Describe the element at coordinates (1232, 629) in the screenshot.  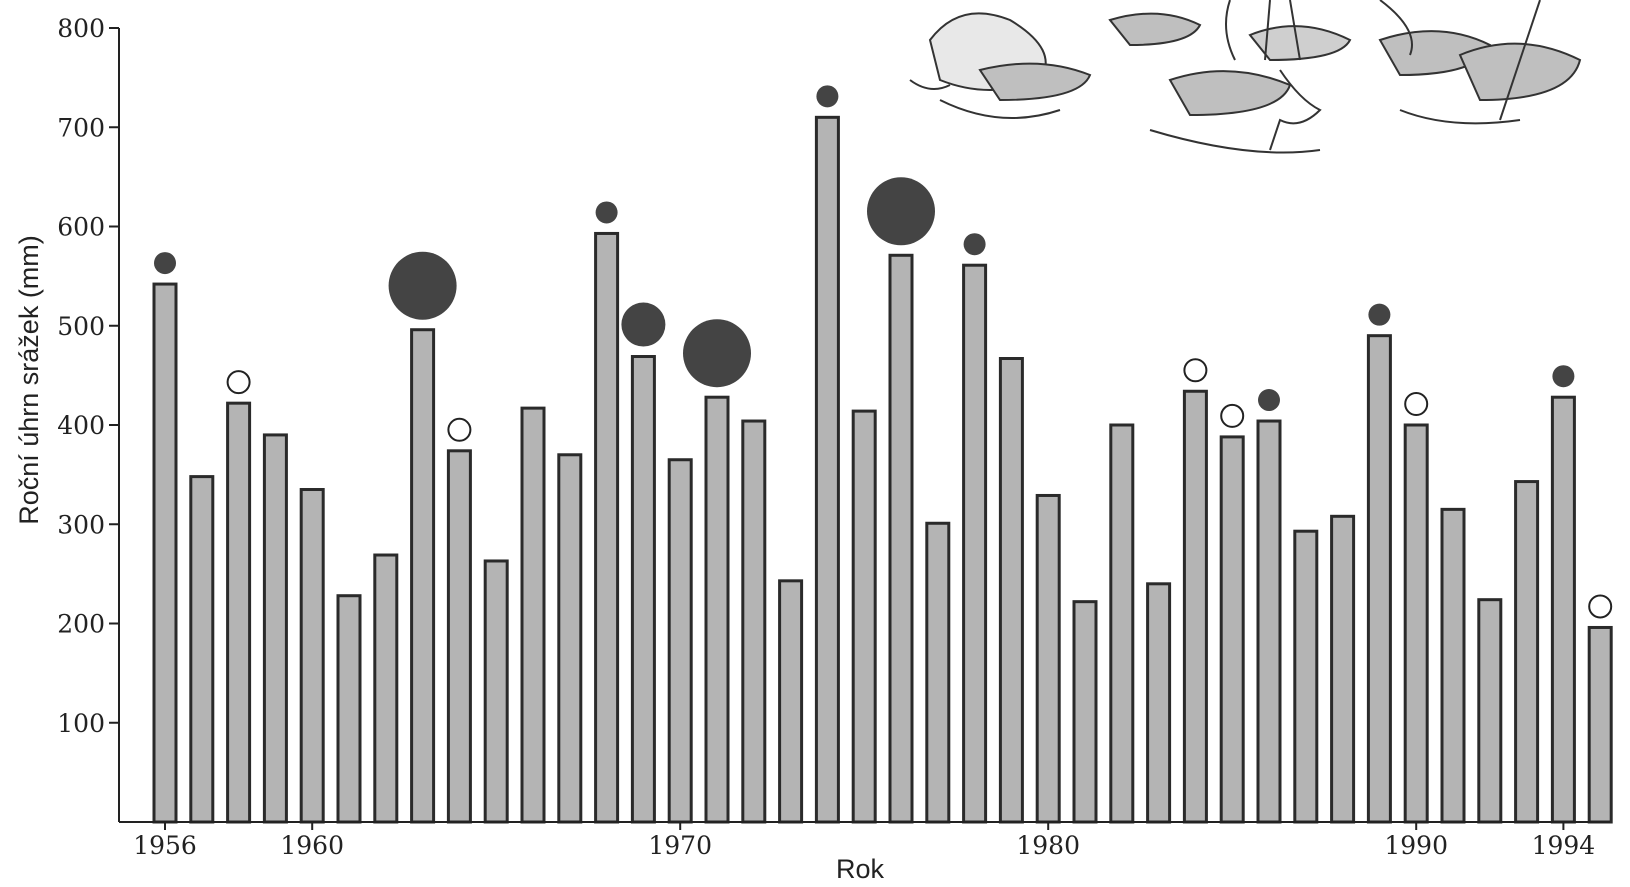
I see `bar-1985` at that location.